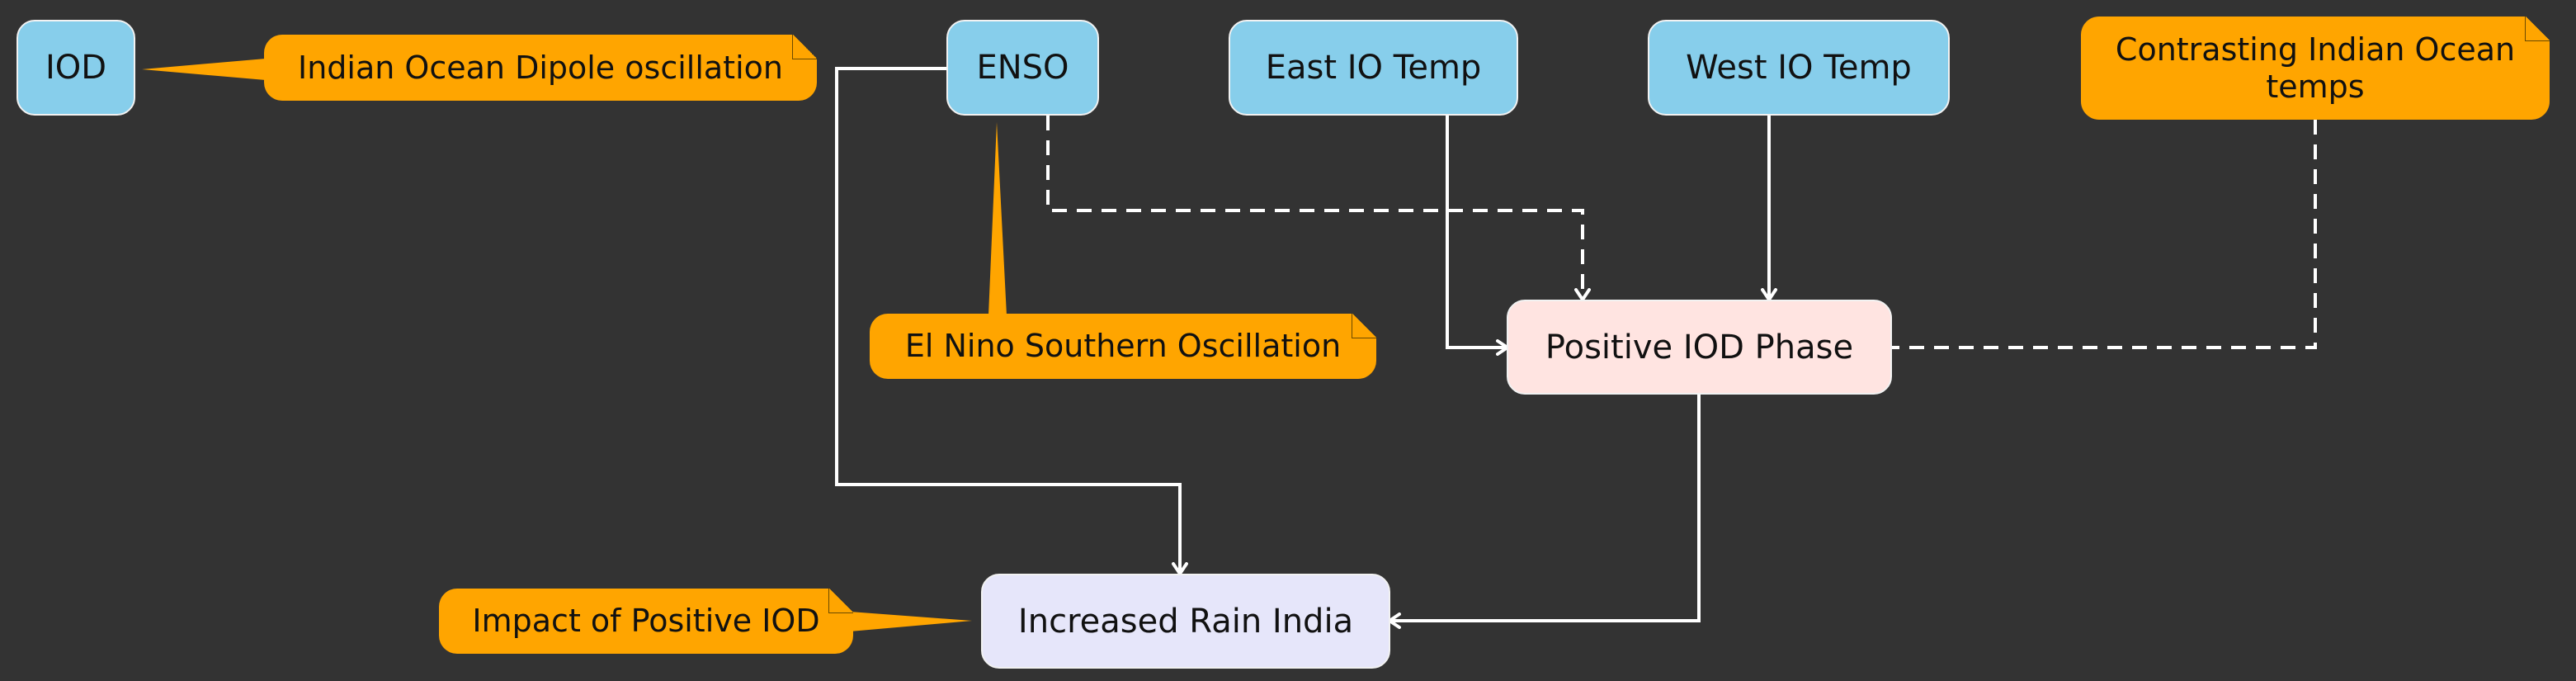  I want to click on node-positive-iod-phase: Positive IOD Phase, so click(1699, 348).